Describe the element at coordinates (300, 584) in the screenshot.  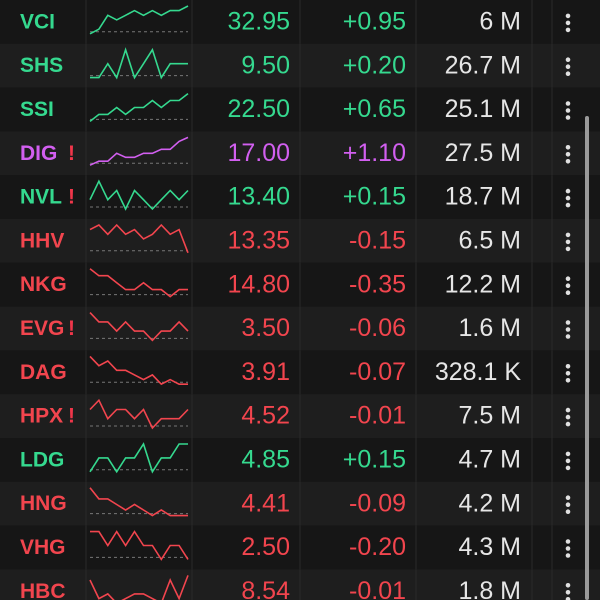
I see `stock-row: HBC 8.54 -0.01 1.8 M` at that location.